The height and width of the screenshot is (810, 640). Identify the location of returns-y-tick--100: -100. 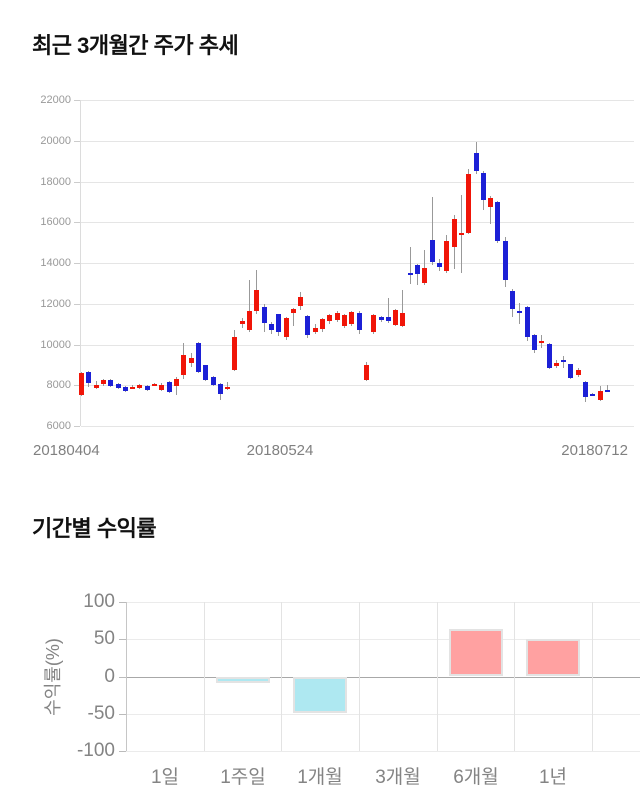
(95, 750).